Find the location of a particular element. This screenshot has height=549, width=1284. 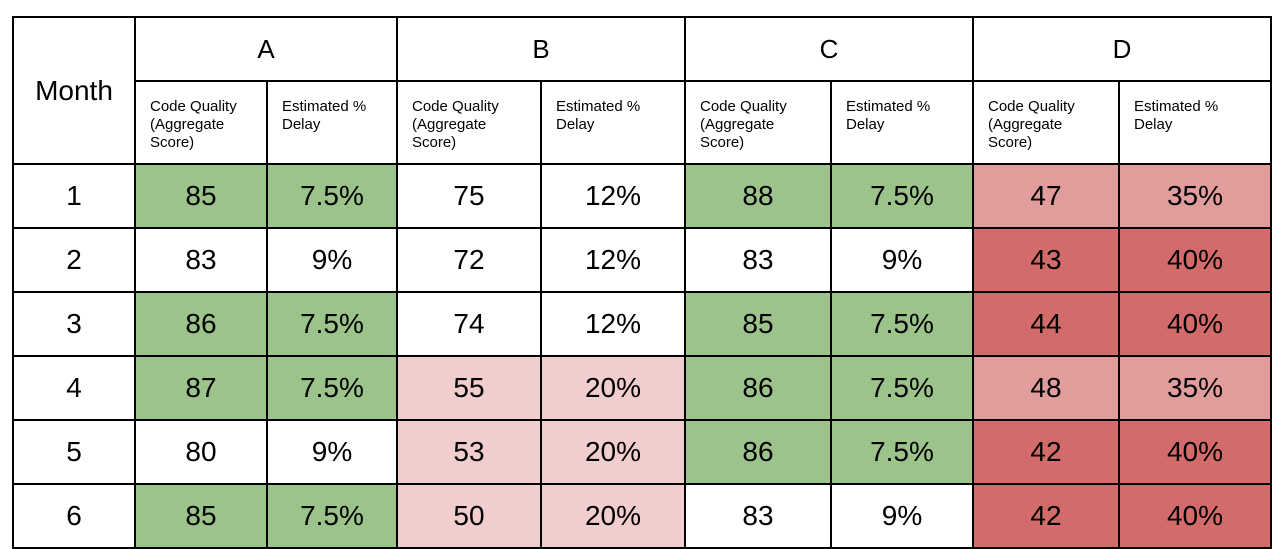

group-header: A is located at coordinates (266, 49).